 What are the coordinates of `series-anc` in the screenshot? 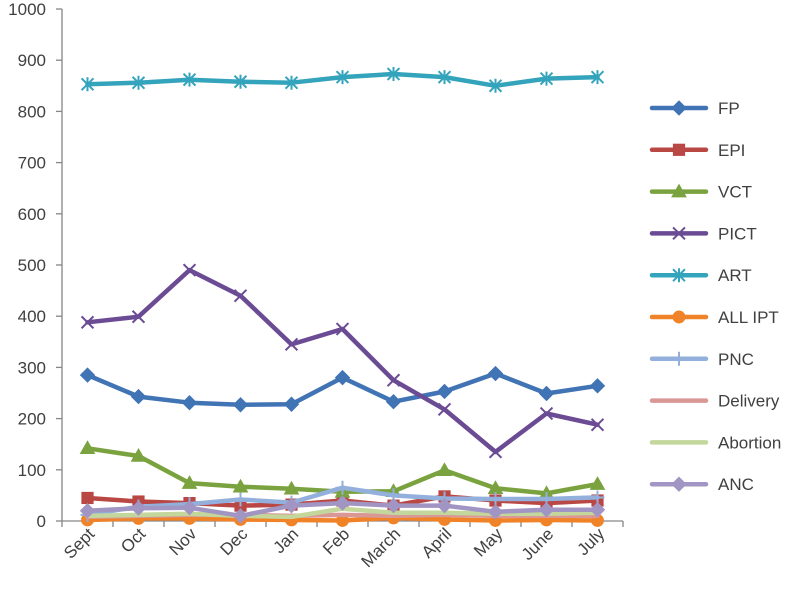 It's located at (342, 509).